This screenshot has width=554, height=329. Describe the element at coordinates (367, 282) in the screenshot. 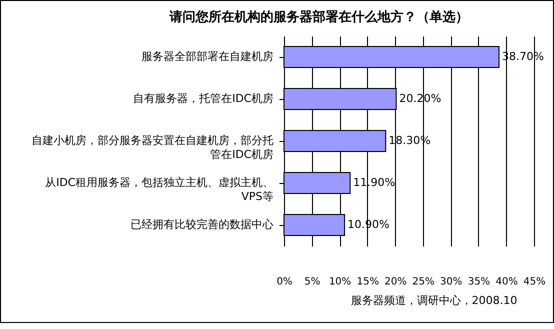

I see `x-tick-label: 15%` at that location.